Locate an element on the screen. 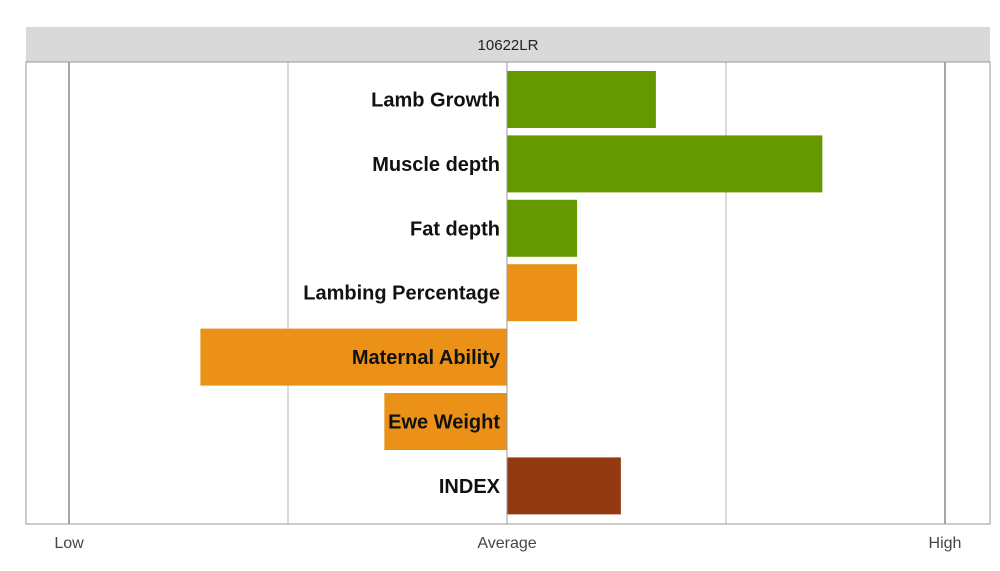 The image size is (1000, 571). category-label: Muscle depth is located at coordinates (436, 165).